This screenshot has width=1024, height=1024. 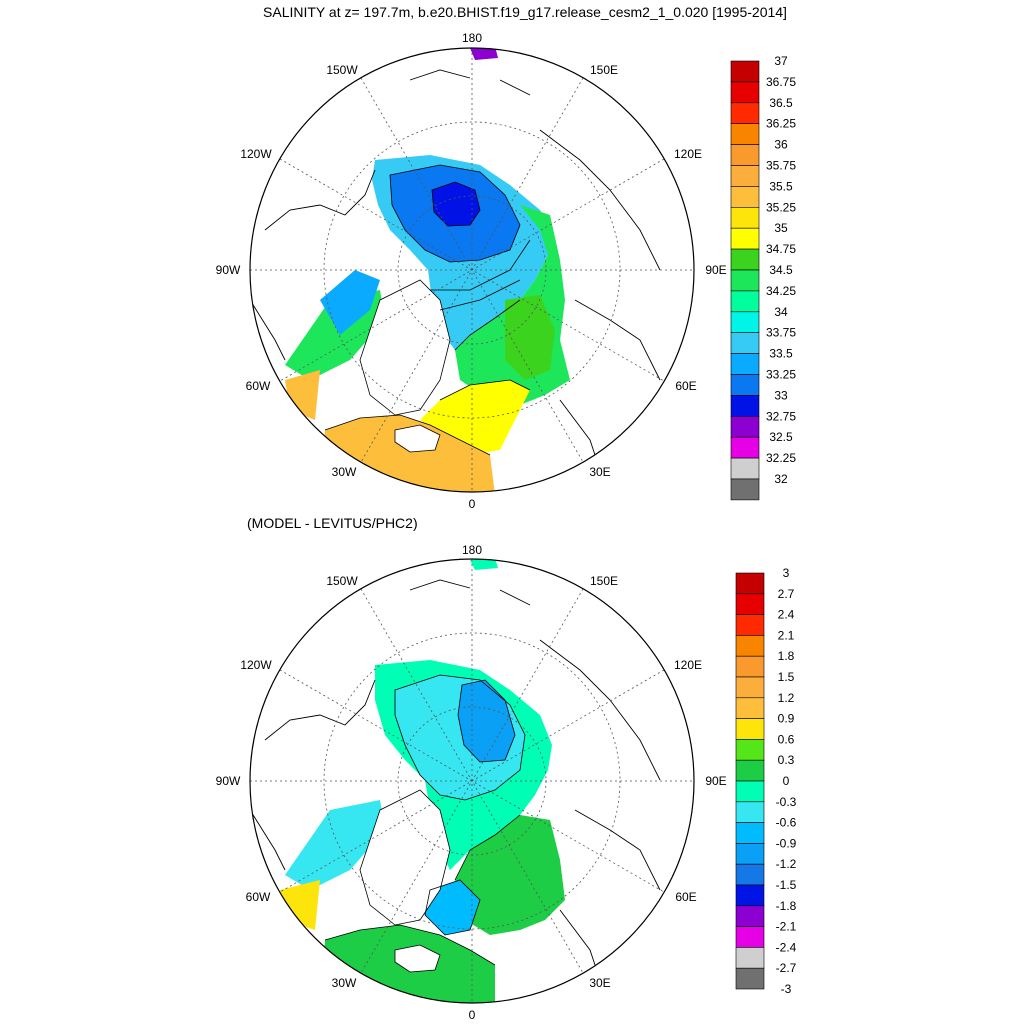 What do you see at coordinates (781, 312) in the screenshot?
I see `salinity-colorbar-label-12: 34` at bounding box center [781, 312].